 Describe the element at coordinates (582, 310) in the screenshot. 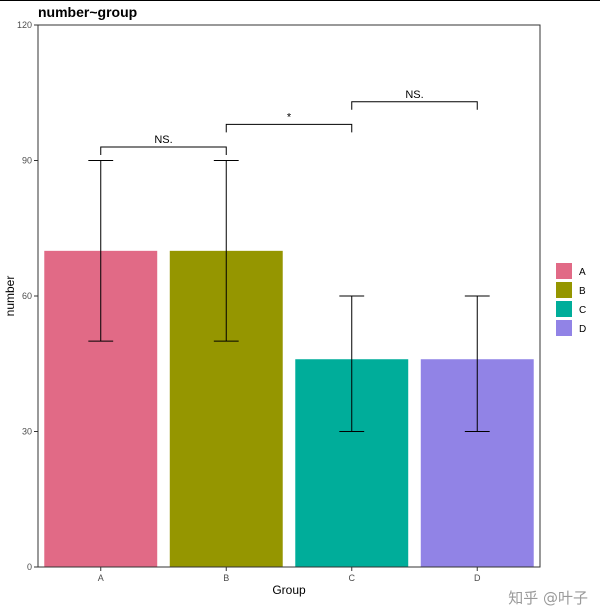

I see `legend-label: C` at that location.